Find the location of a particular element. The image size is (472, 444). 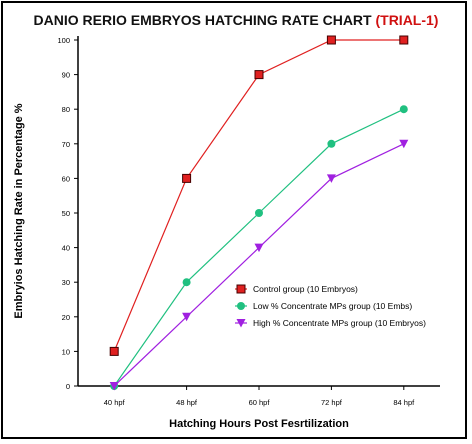

y-tick-label: 40 is located at coordinates (66, 248).